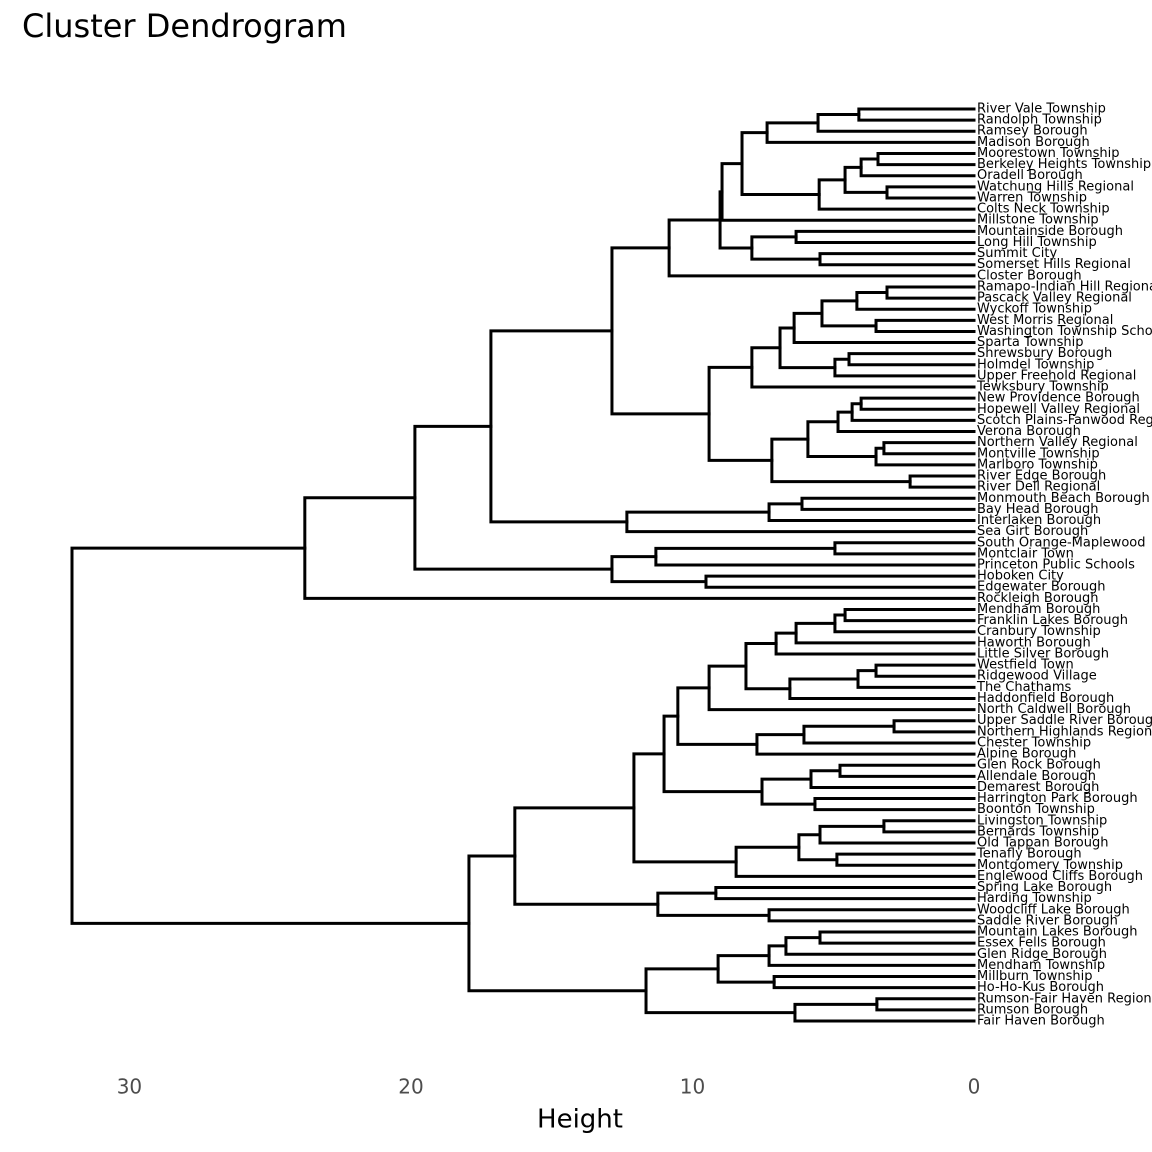 Image resolution: width=1152 pixels, height=1152 pixels. Describe the element at coordinates (1055, 186) in the screenshot. I see `leaf-label: Watchung Hills Regional` at that location.